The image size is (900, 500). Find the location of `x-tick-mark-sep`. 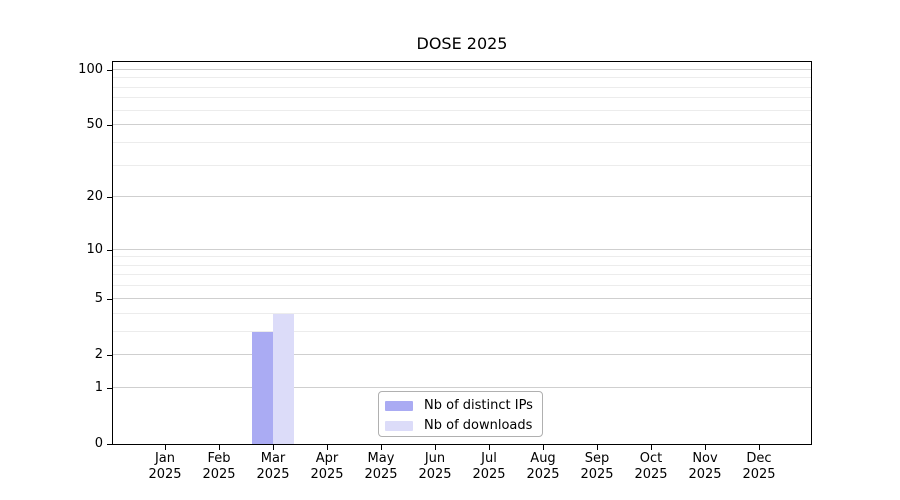

x-tick-mark-sep is located at coordinates (597, 447).